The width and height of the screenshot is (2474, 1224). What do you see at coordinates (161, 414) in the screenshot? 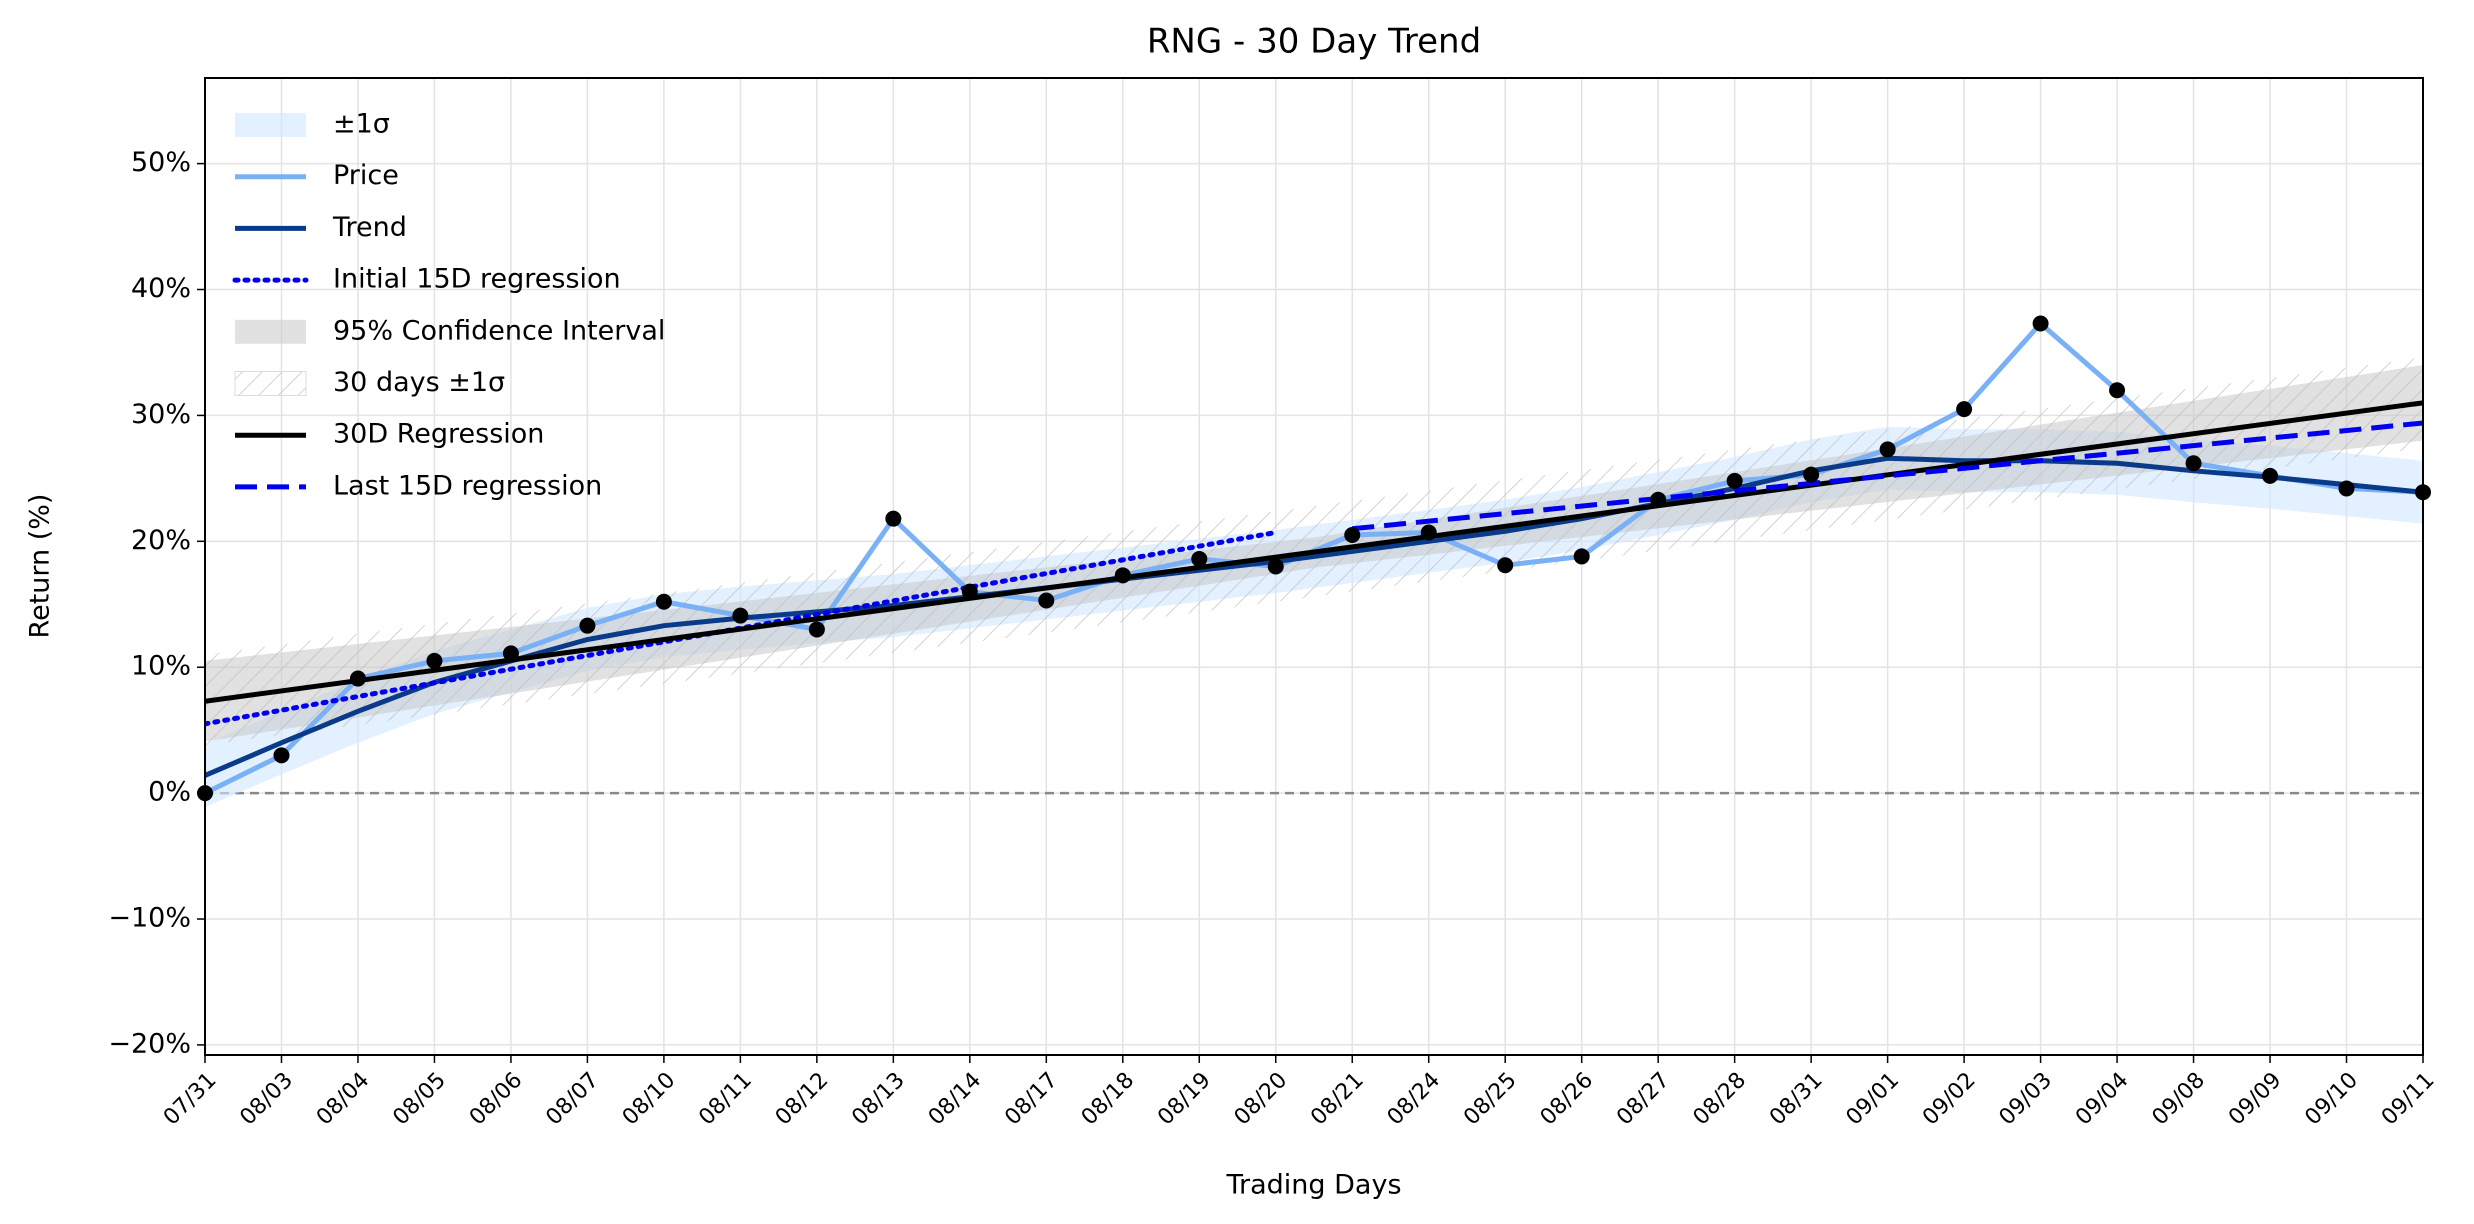
I see `y-tick-label: 30%` at bounding box center [161, 414].